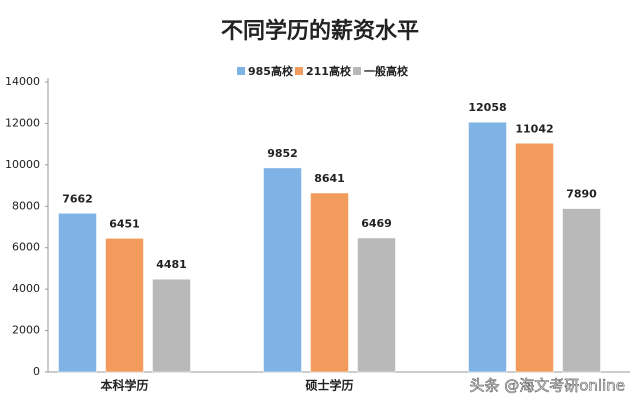  I want to click on x-tick-label: 本科学历, so click(124, 385).